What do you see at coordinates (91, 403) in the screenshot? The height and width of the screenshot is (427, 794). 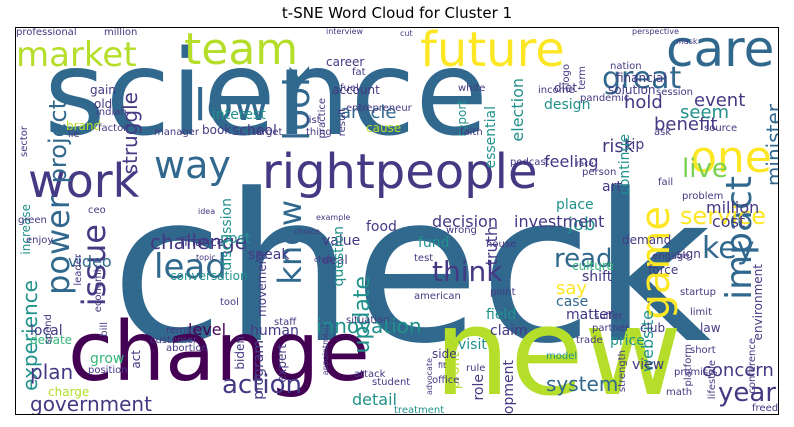 I see `word: government` at bounding box center [91, 403].